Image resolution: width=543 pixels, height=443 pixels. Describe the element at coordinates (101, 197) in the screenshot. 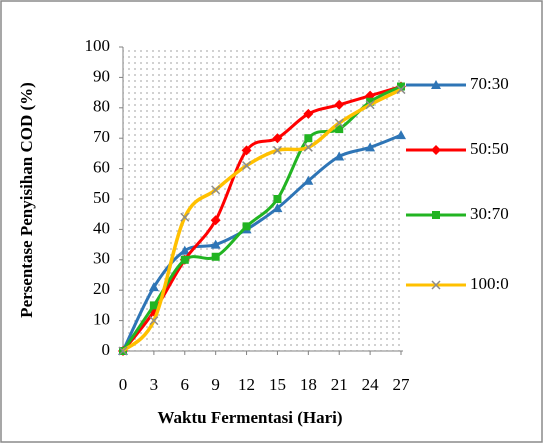

I see `y-tick-label: 50` at that location.